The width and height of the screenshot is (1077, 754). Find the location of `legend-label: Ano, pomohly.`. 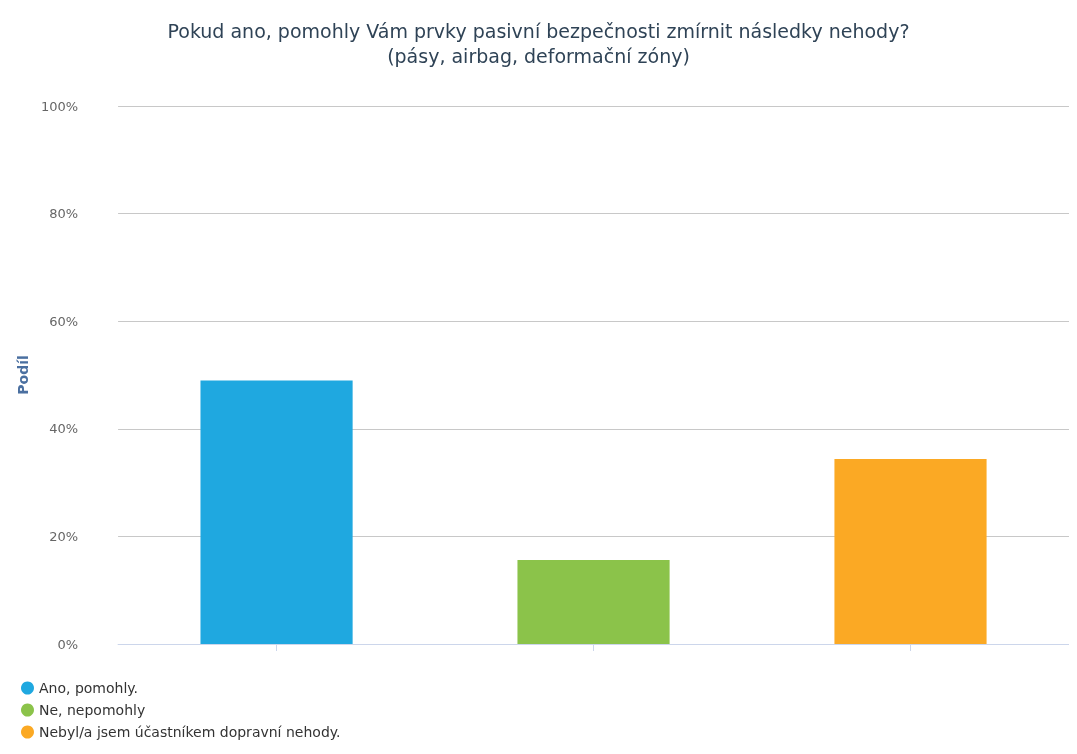

legend-label: Ano, pomohly. is located at coordinates (89, 688).